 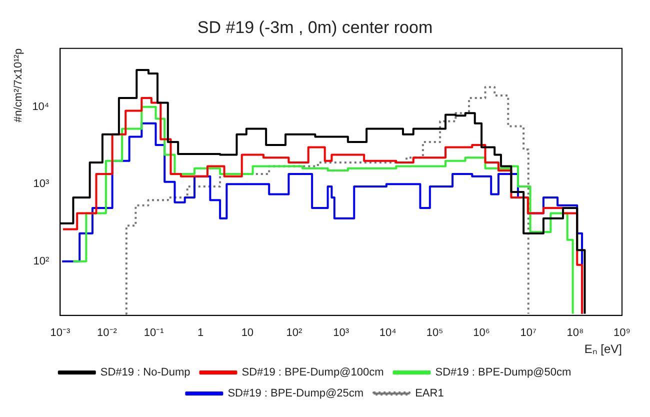 I want to click on x-tick-label: 10⁴, so click(x=388, y=333).